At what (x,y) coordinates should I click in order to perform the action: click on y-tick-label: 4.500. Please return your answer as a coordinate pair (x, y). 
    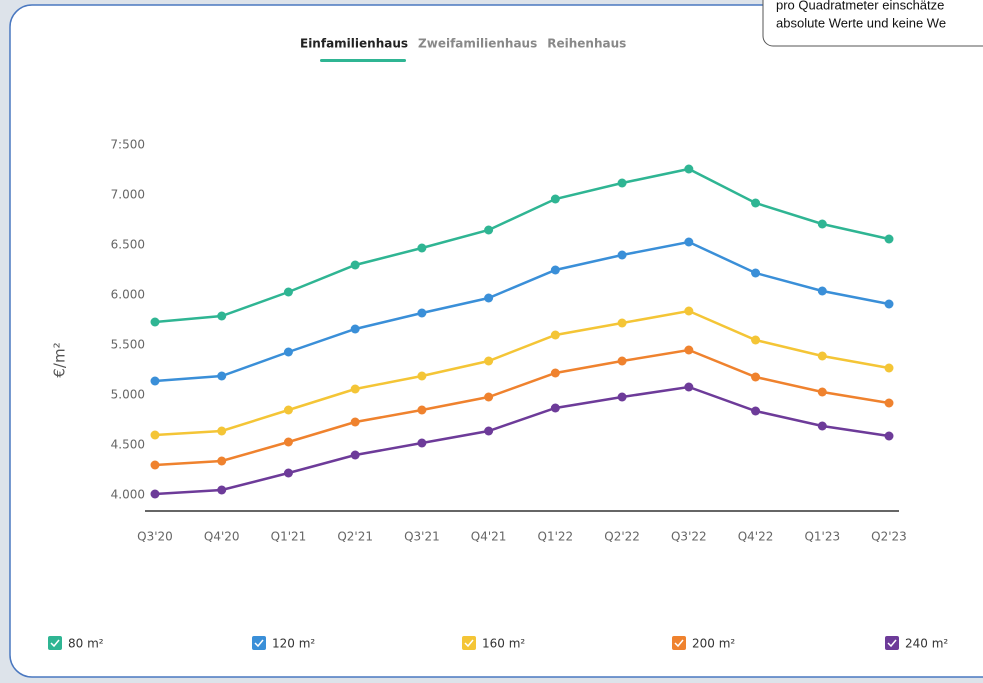
    Looking at the image, I should click on (128, 445).